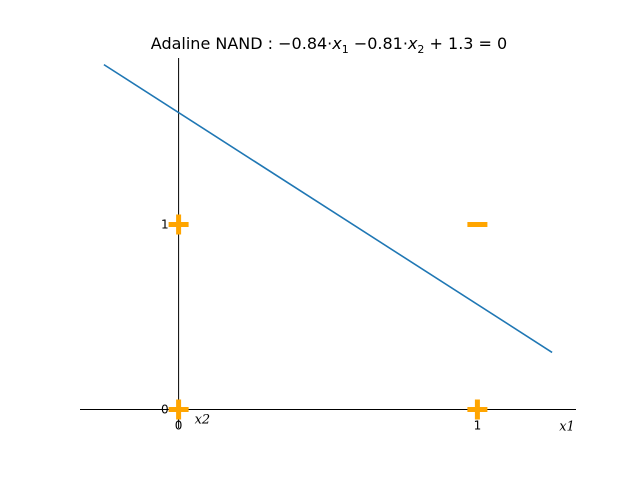 The width and height of the screenshot is (640, 480). Describe the element at coordinates (165, 410) in the screenshot. I see `y-tick-label: 0` at that location.